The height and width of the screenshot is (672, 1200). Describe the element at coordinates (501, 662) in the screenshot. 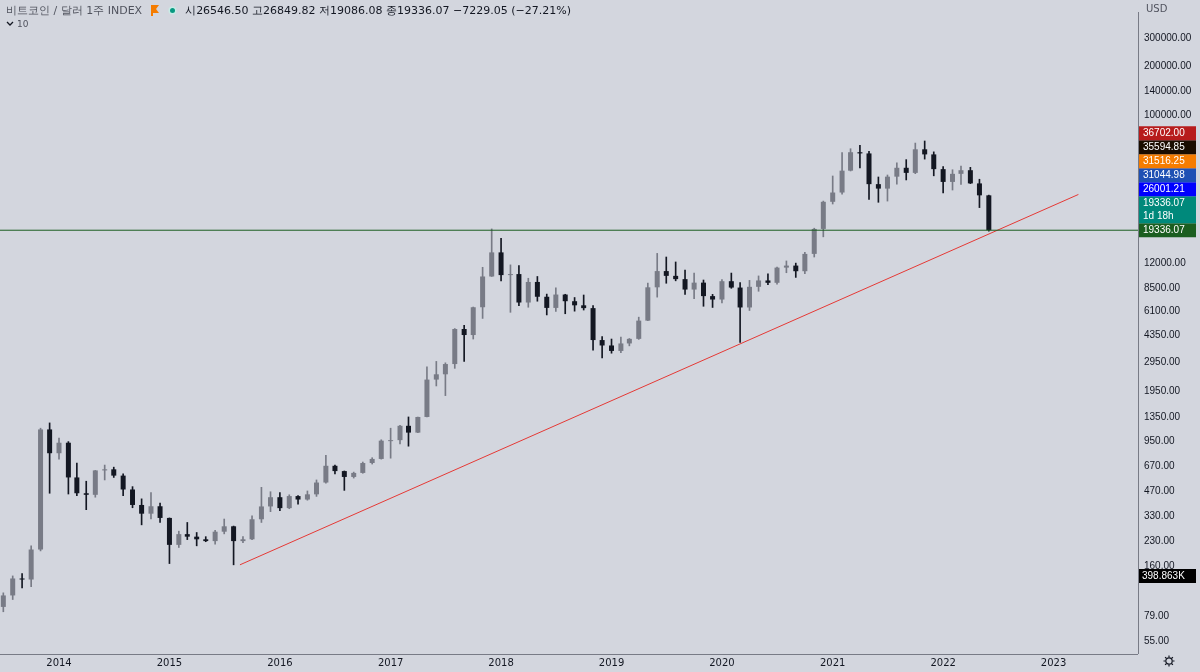

I see `x-tick-label: 2018` at that location.